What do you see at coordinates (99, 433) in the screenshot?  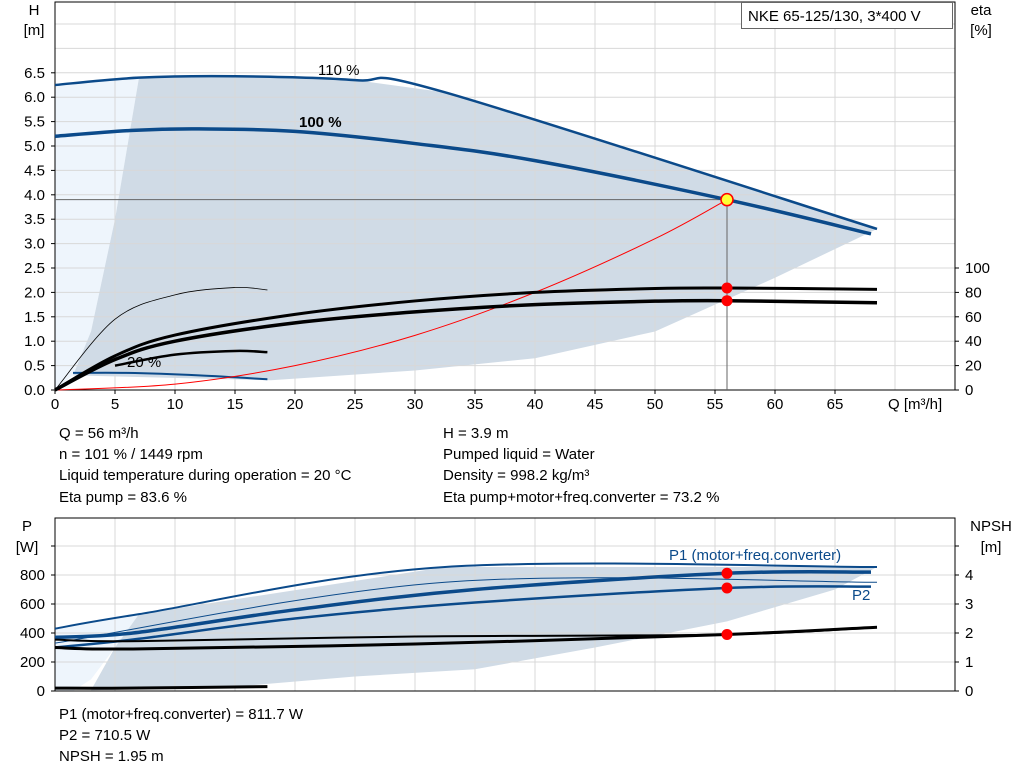 I see `info-q: Q = 56 m³/h` at bounding box center [99, 433].